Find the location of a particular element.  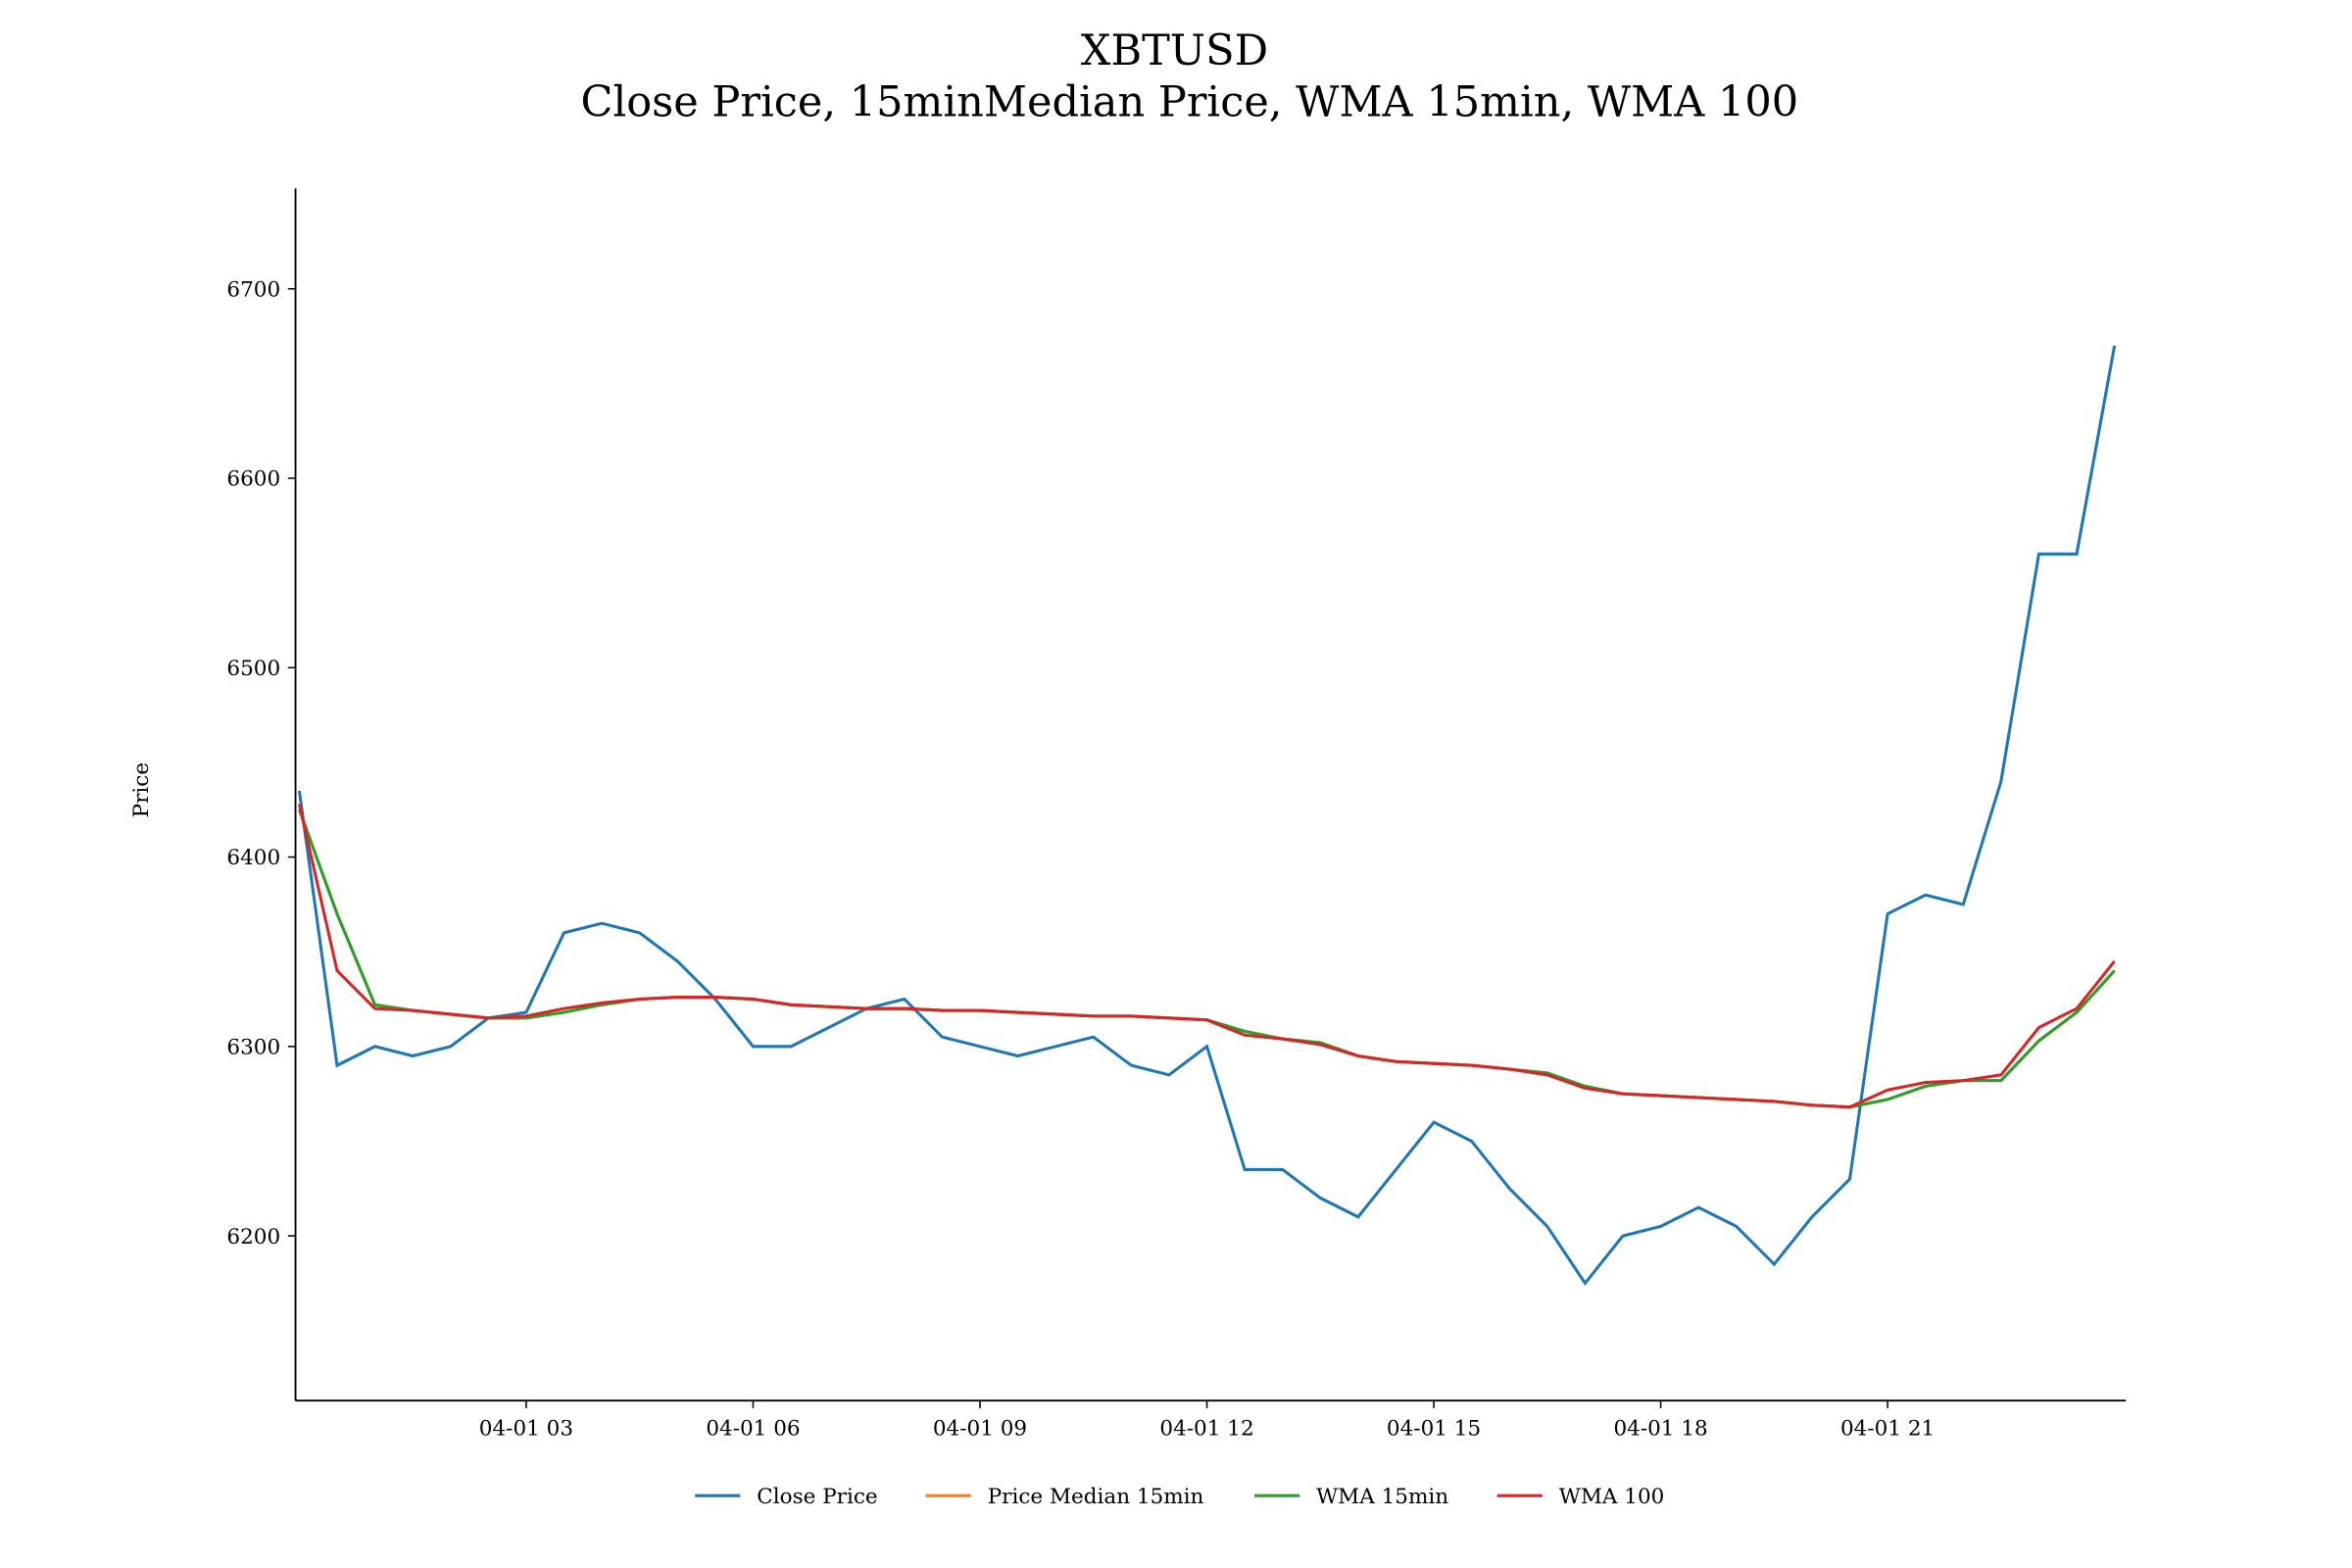

legend-label: Close Price is located at coordinates (817, 1497).